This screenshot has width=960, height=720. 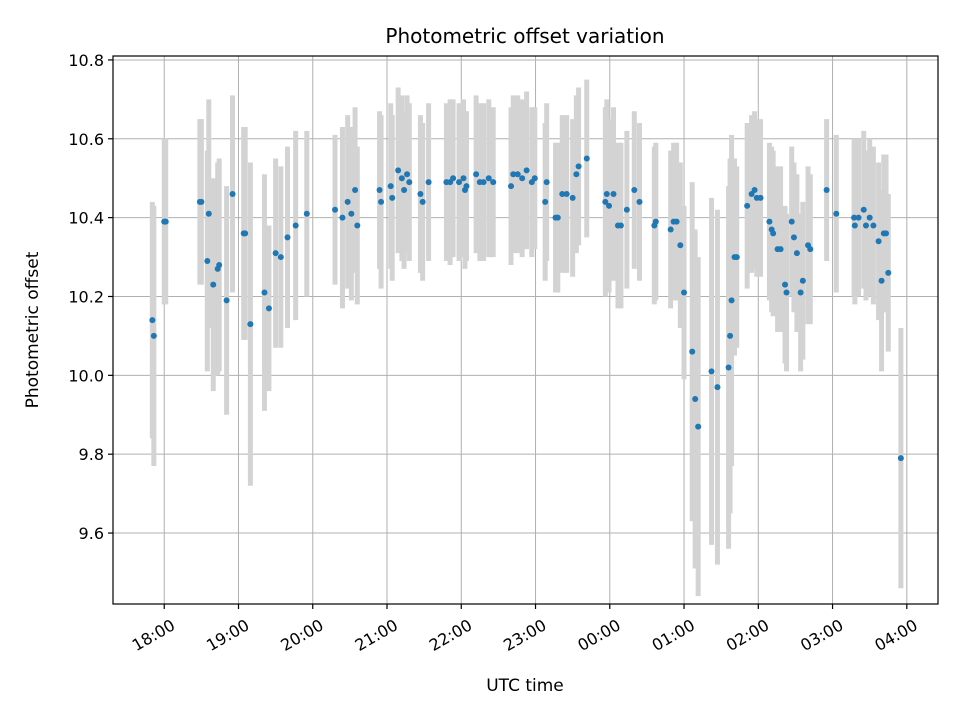 What do you see at coordinates (86, 296) in the screenshot?
I see `y-tick-label: 10.2` at bounding box center [86, 296].